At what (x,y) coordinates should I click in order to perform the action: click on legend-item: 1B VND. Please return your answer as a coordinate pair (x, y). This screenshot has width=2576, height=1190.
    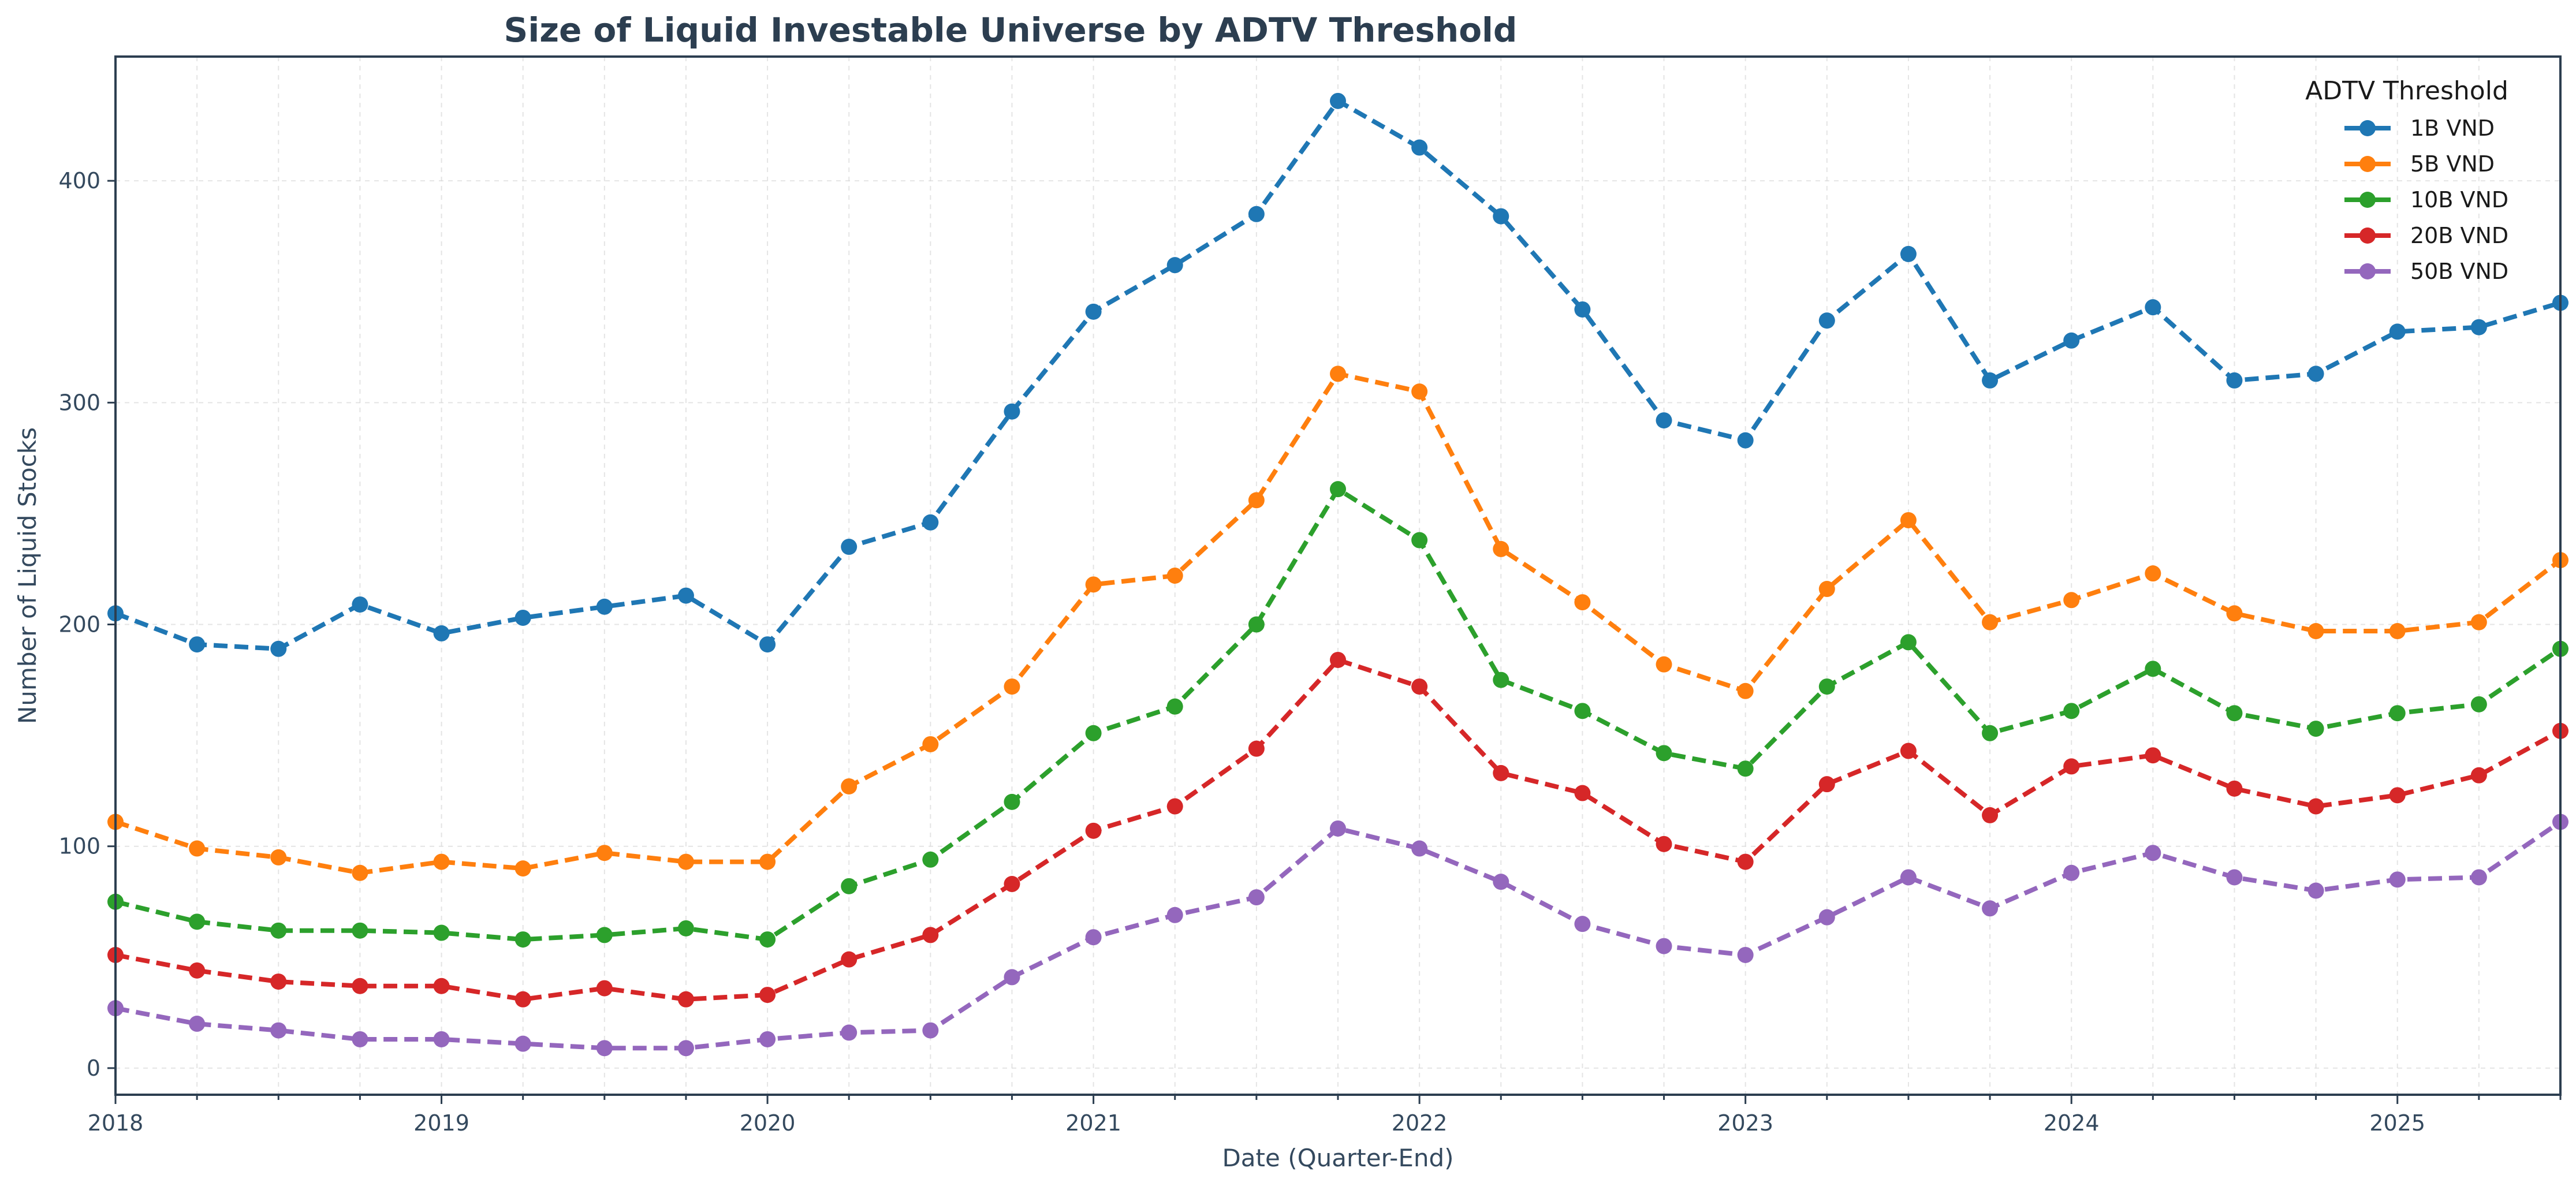
    Looking at the image, I should click on (2419, 128).